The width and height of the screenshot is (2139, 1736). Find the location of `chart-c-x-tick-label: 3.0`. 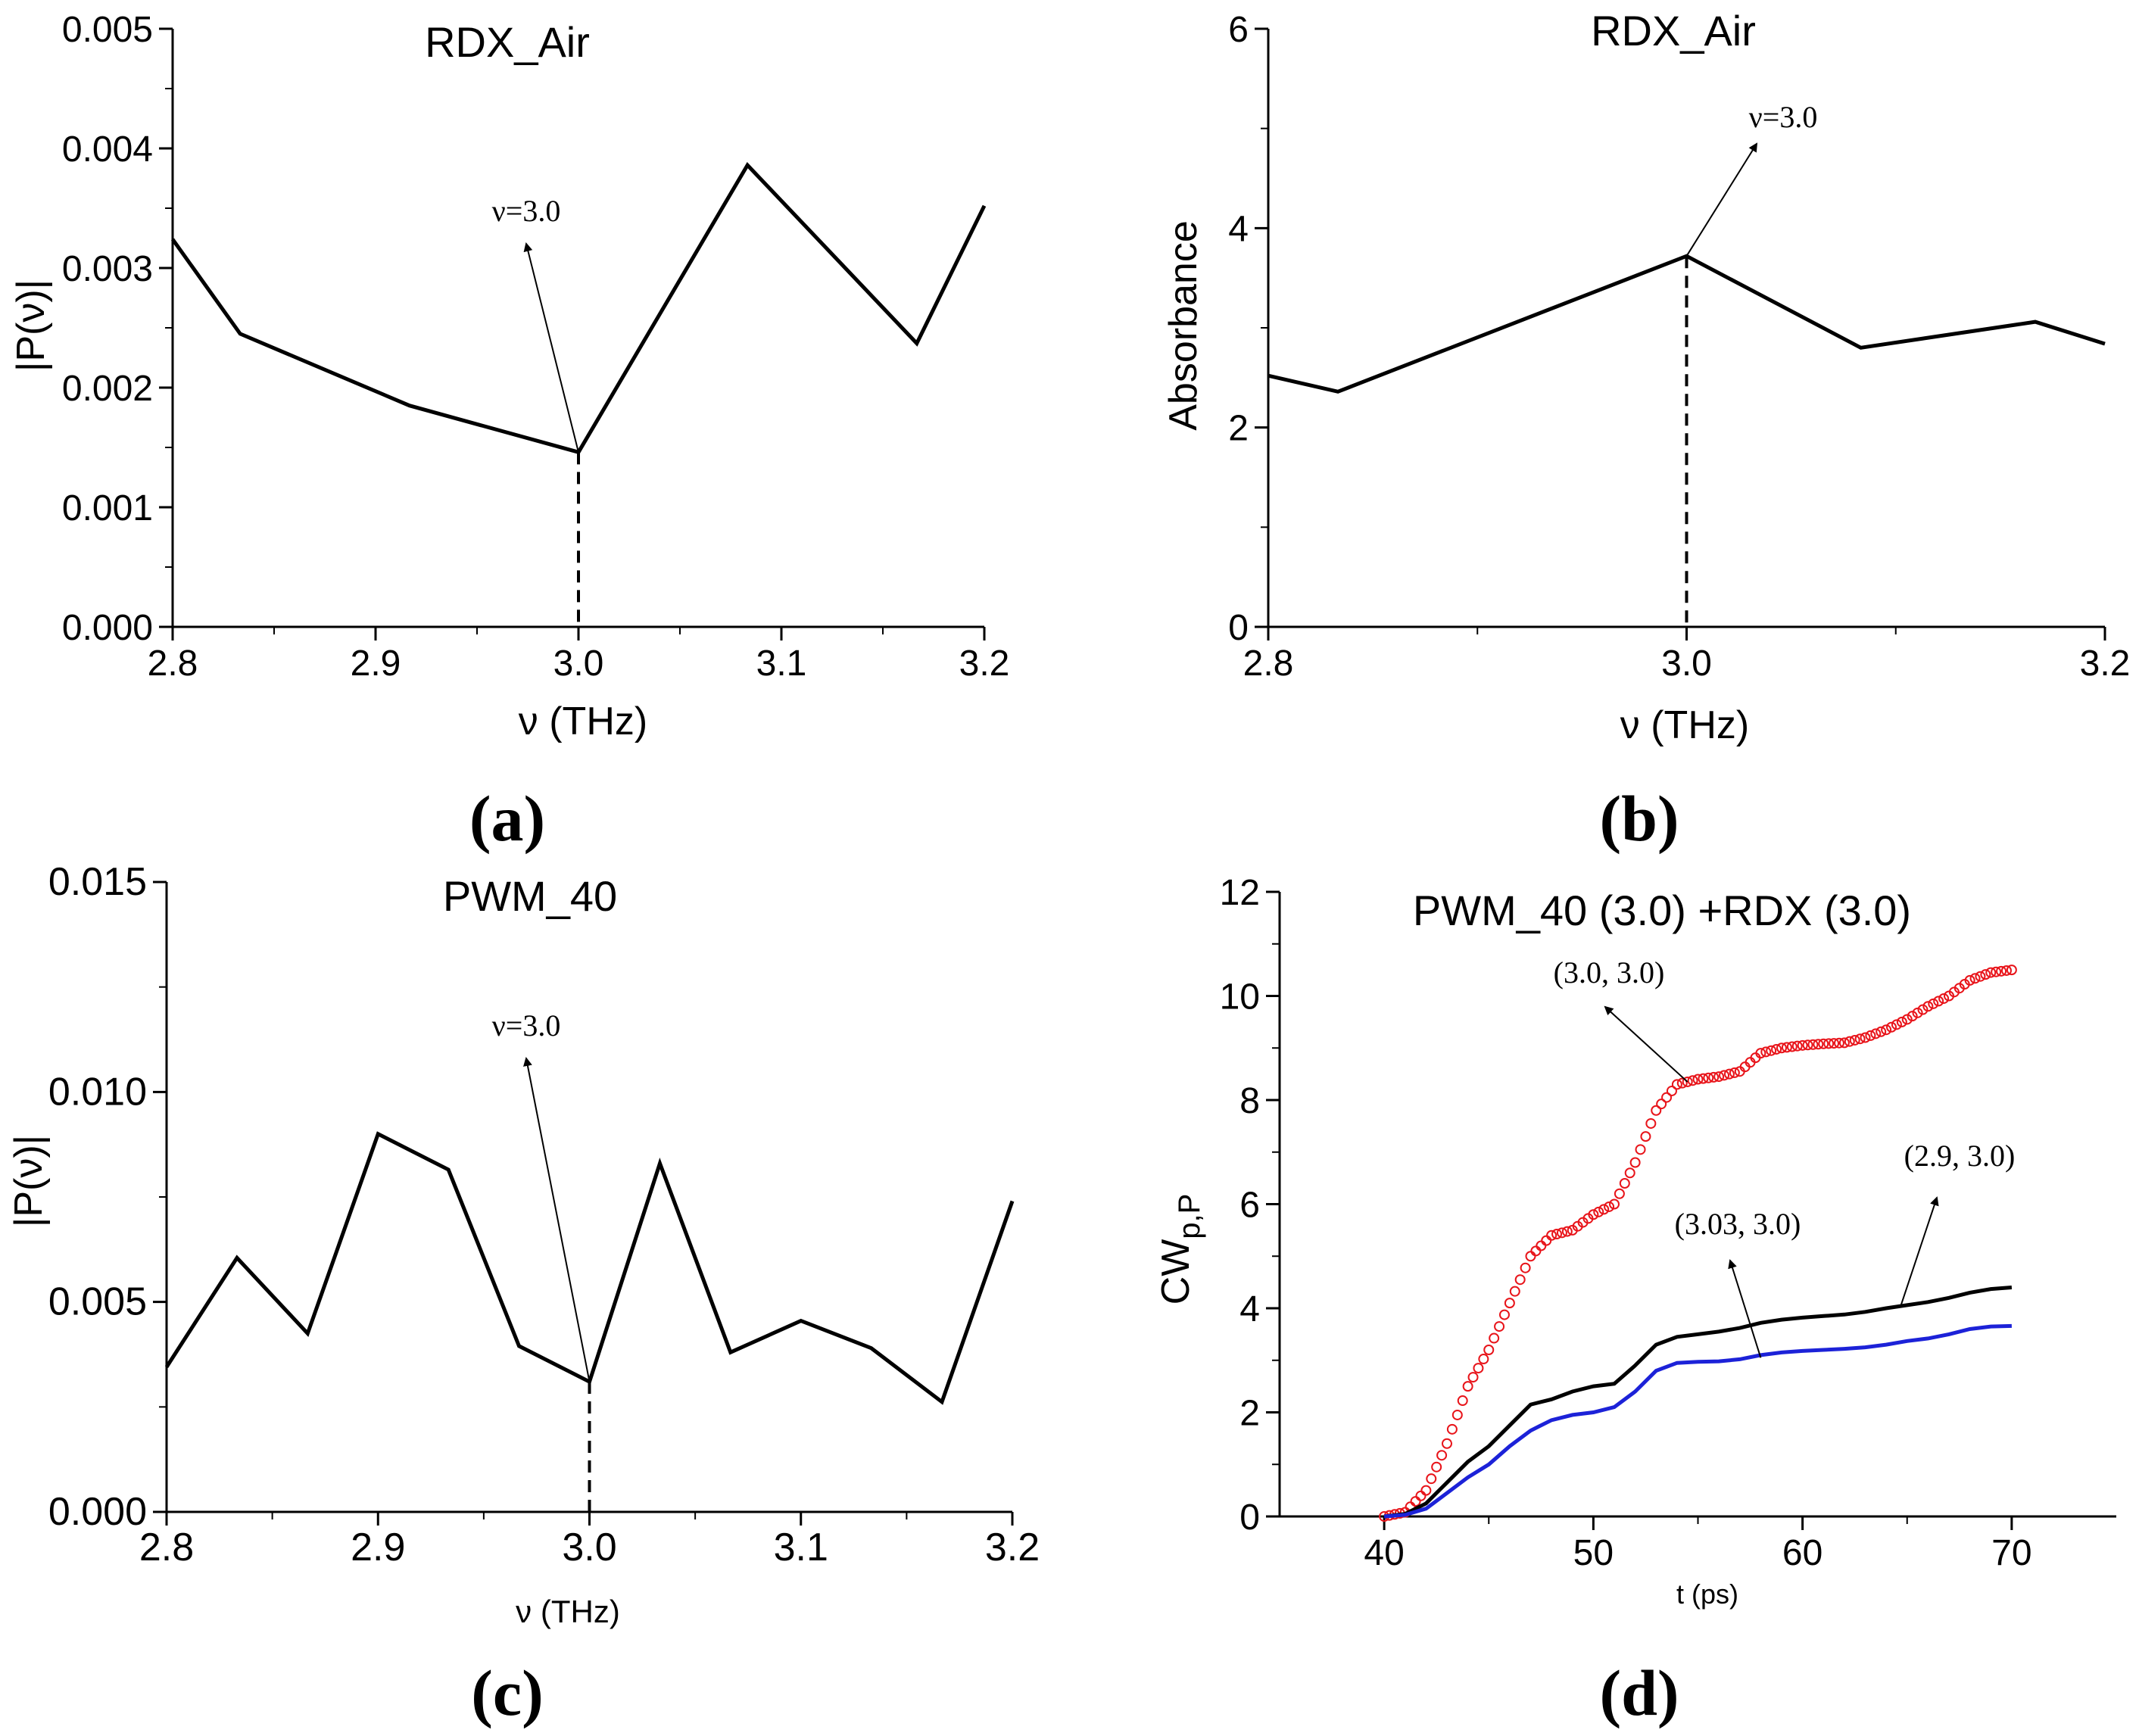

chart-c-x-tick-label: 3.0 is located at coordinates (589, 1547).